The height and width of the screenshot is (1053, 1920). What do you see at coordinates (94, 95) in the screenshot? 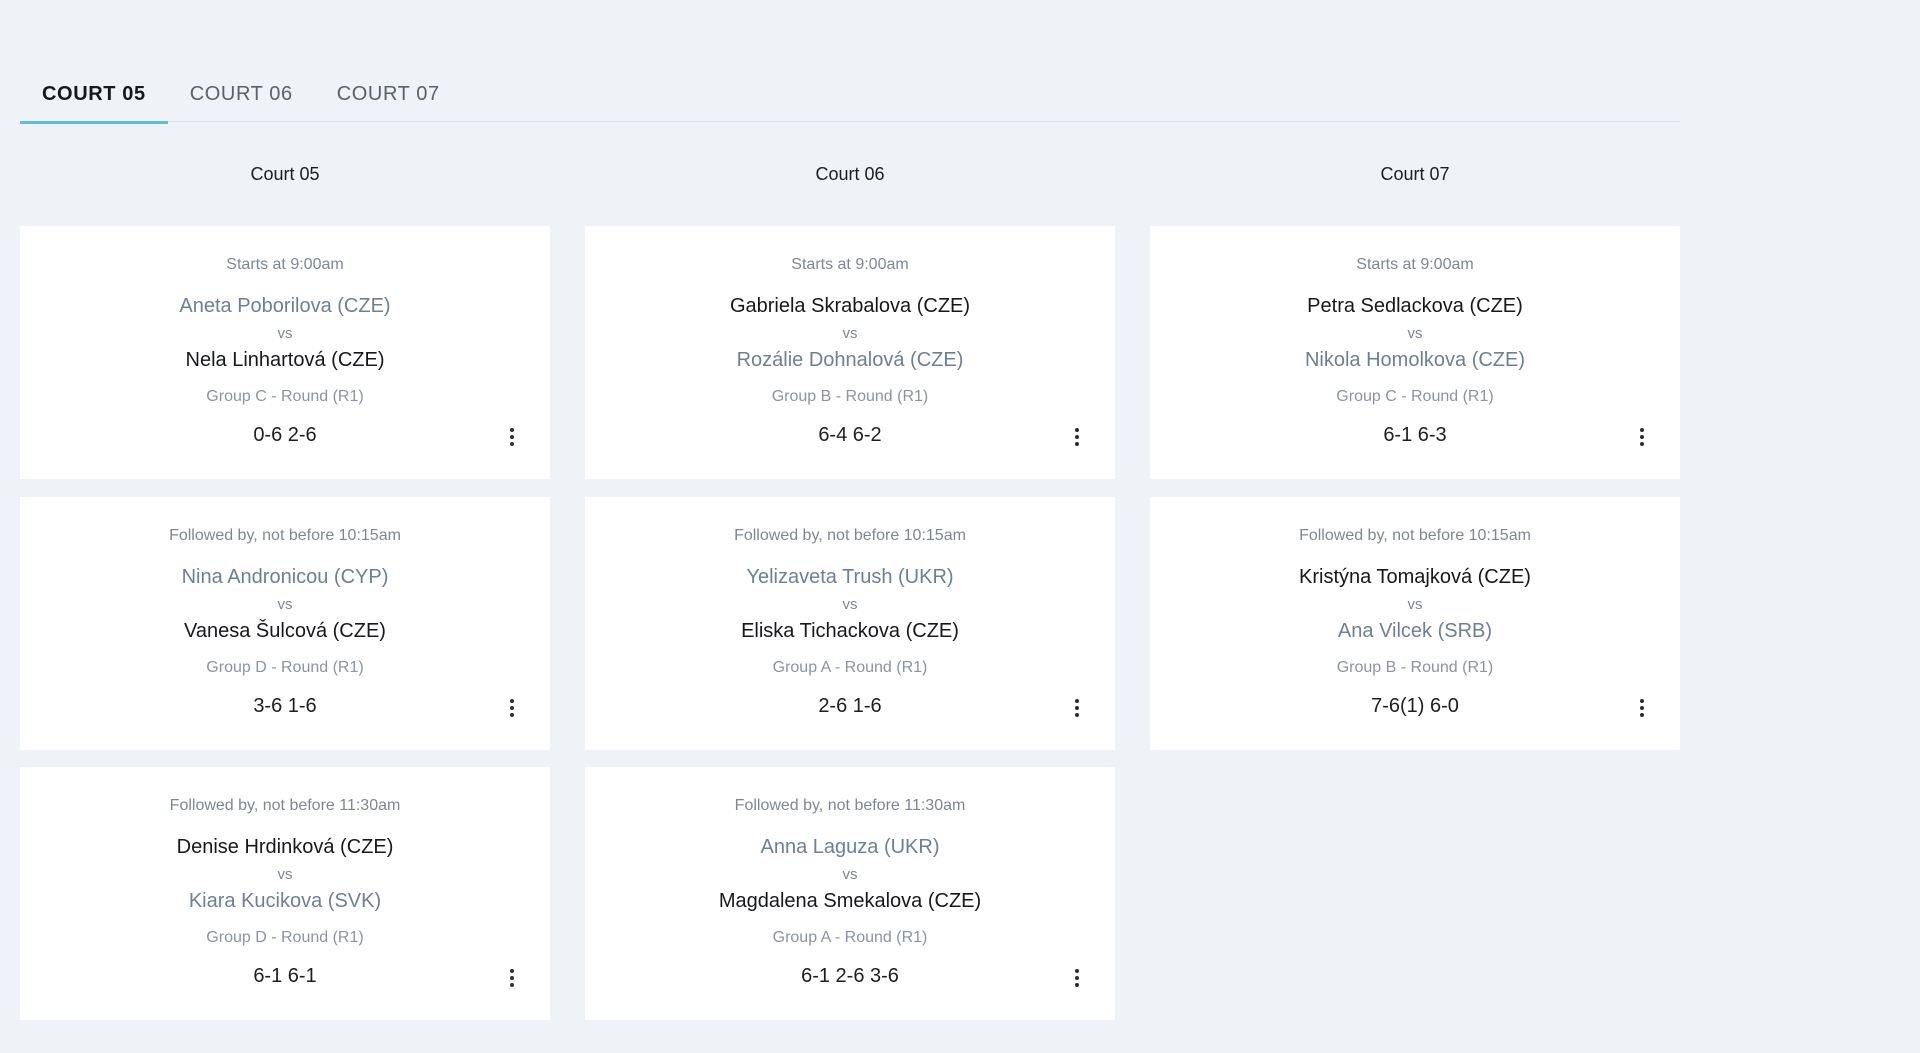
I see `tab-court-05: COURT 05` at bounding box center [94, 95].